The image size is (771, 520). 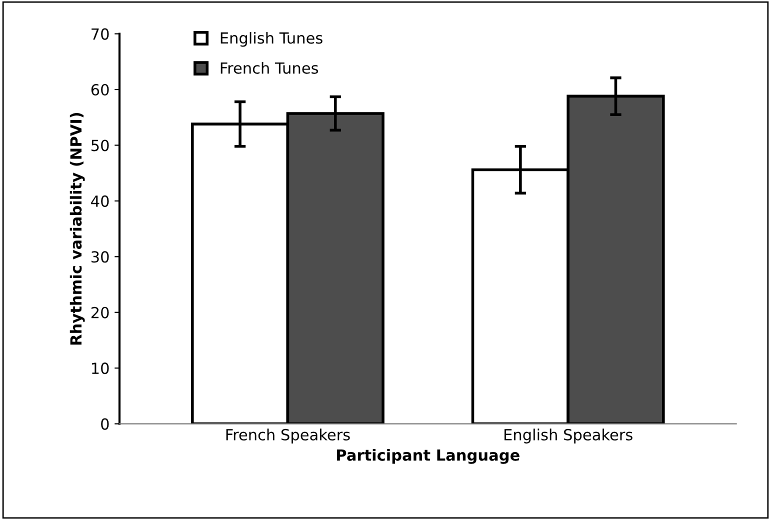 What do you see at coordinates (428, 456) in the screenshot?
I see `x-axis-title: Participant Language` at bounding box center [428, 456].